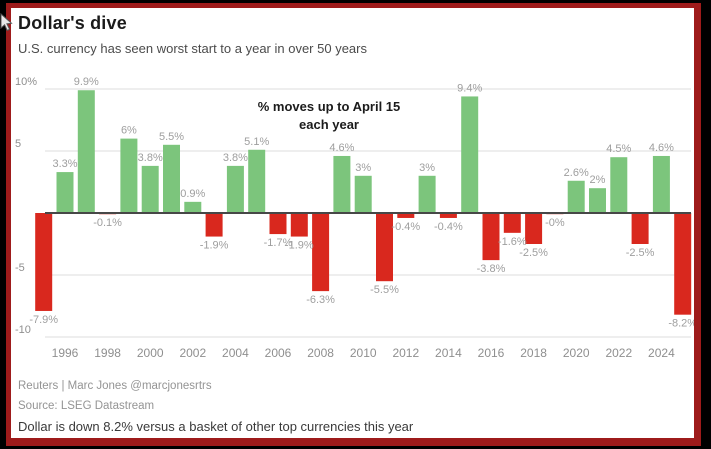  What do you see at coordinates (278, 353) in the screenshot?
I see `x-tick-2006: 2006` at bounding box center [278, 353].